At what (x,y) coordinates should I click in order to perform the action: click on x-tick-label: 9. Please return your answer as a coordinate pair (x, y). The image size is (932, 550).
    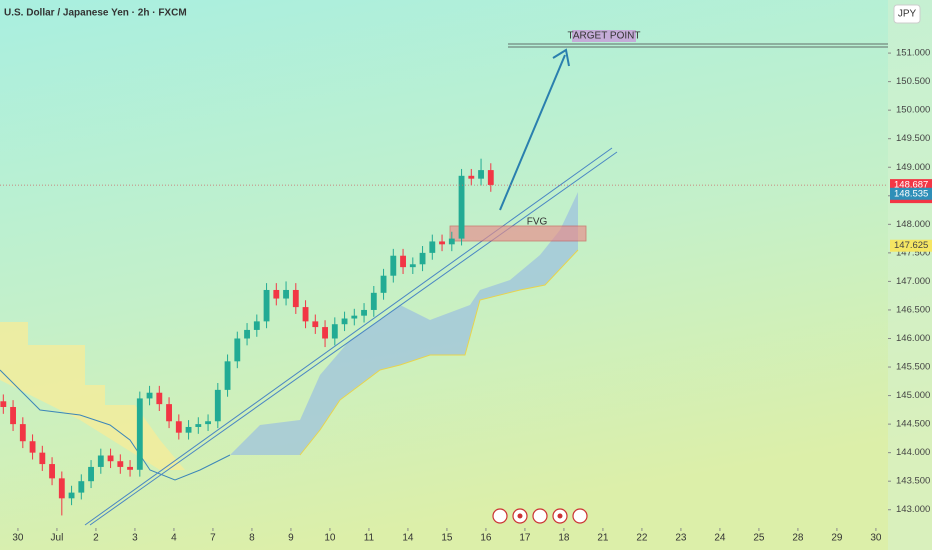
    Looking at the image, I should click on (291, 538).